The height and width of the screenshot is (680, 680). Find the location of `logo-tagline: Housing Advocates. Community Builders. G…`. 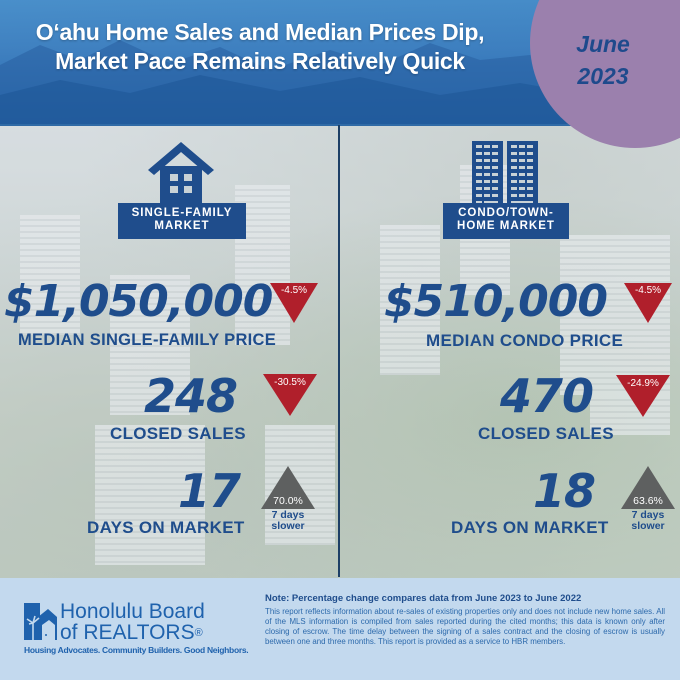

logo-tagline: Housing Advocates. Community Builders. G… is located at coordinates (136, 650).